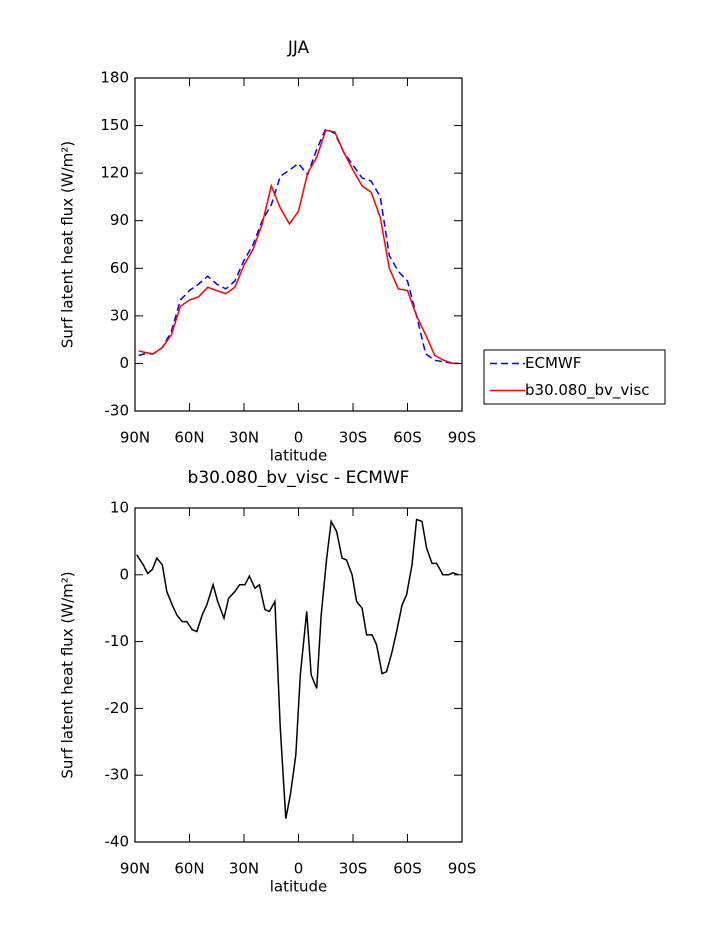 The width and height of the screenshot is (723, 935). What do you see at coordinates (299, 478) in the screenshot?
I see `chart-title: b30.080_bv_visc - ECMWF` at bounding box center [299, 478].